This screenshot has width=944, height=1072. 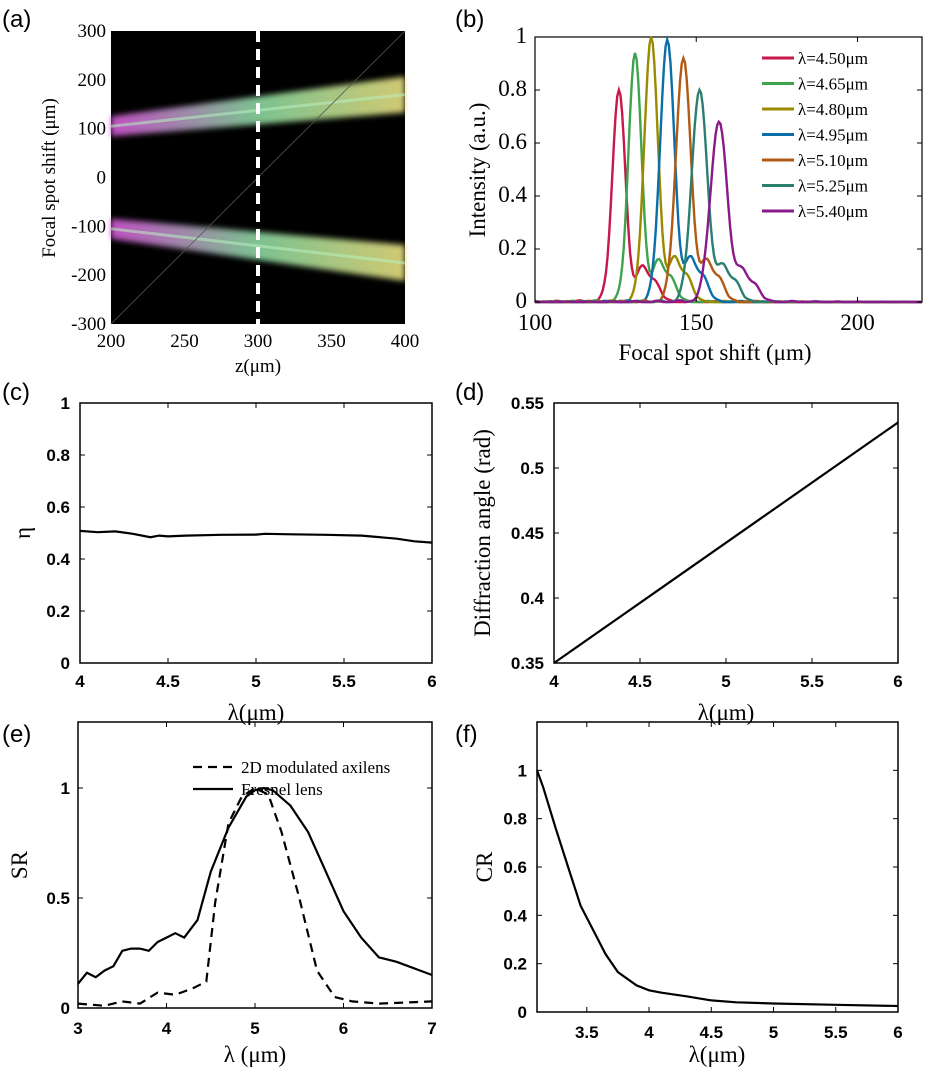 I want to click on x-tick-label: 300, so click(x=258, y=341).